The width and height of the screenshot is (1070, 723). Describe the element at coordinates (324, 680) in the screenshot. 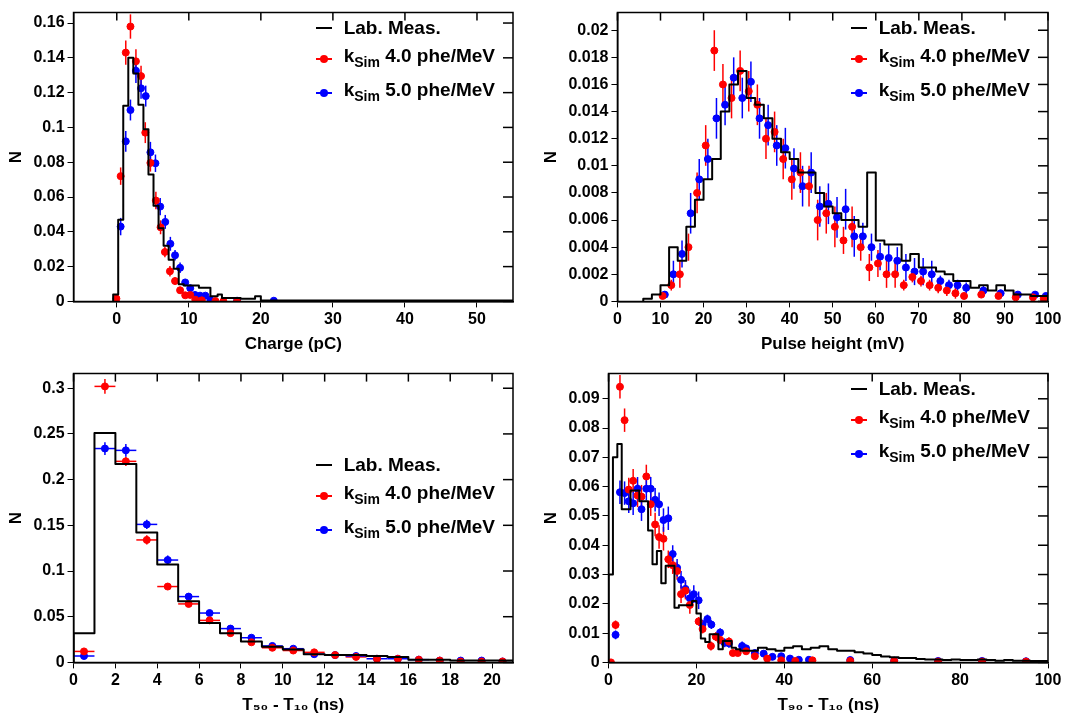

I see `x-tick-label: 12` at that location.